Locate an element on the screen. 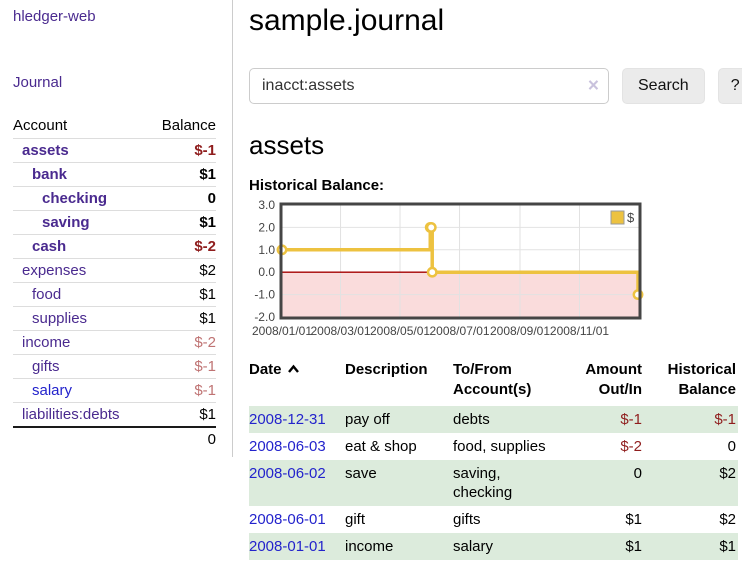  register-row: 2008-06-02 save saving, checking 0 $2 is located at coordinates (493, 483).